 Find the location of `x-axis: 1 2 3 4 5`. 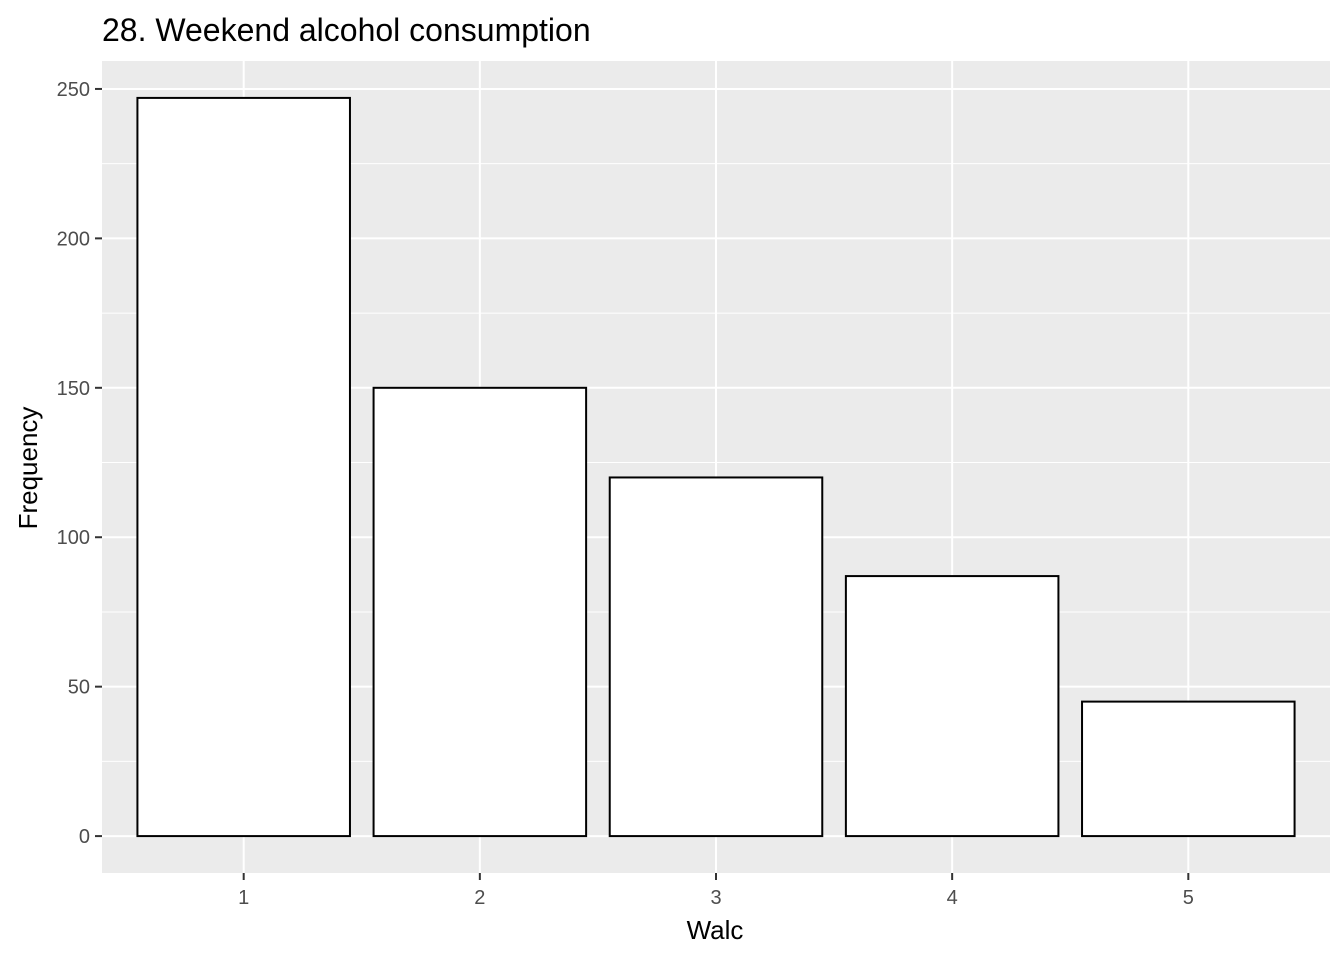

x-axis: 1 2 3 4 5 is located at coordinates (716, 891).